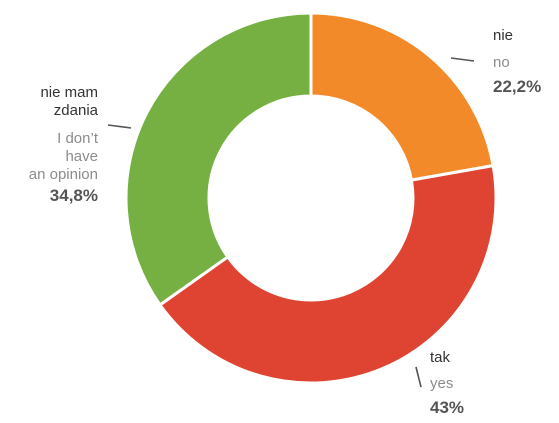 The image size is (559, 423). I want to click on label-nmz-pl-2: zdania, so click(75, 111).